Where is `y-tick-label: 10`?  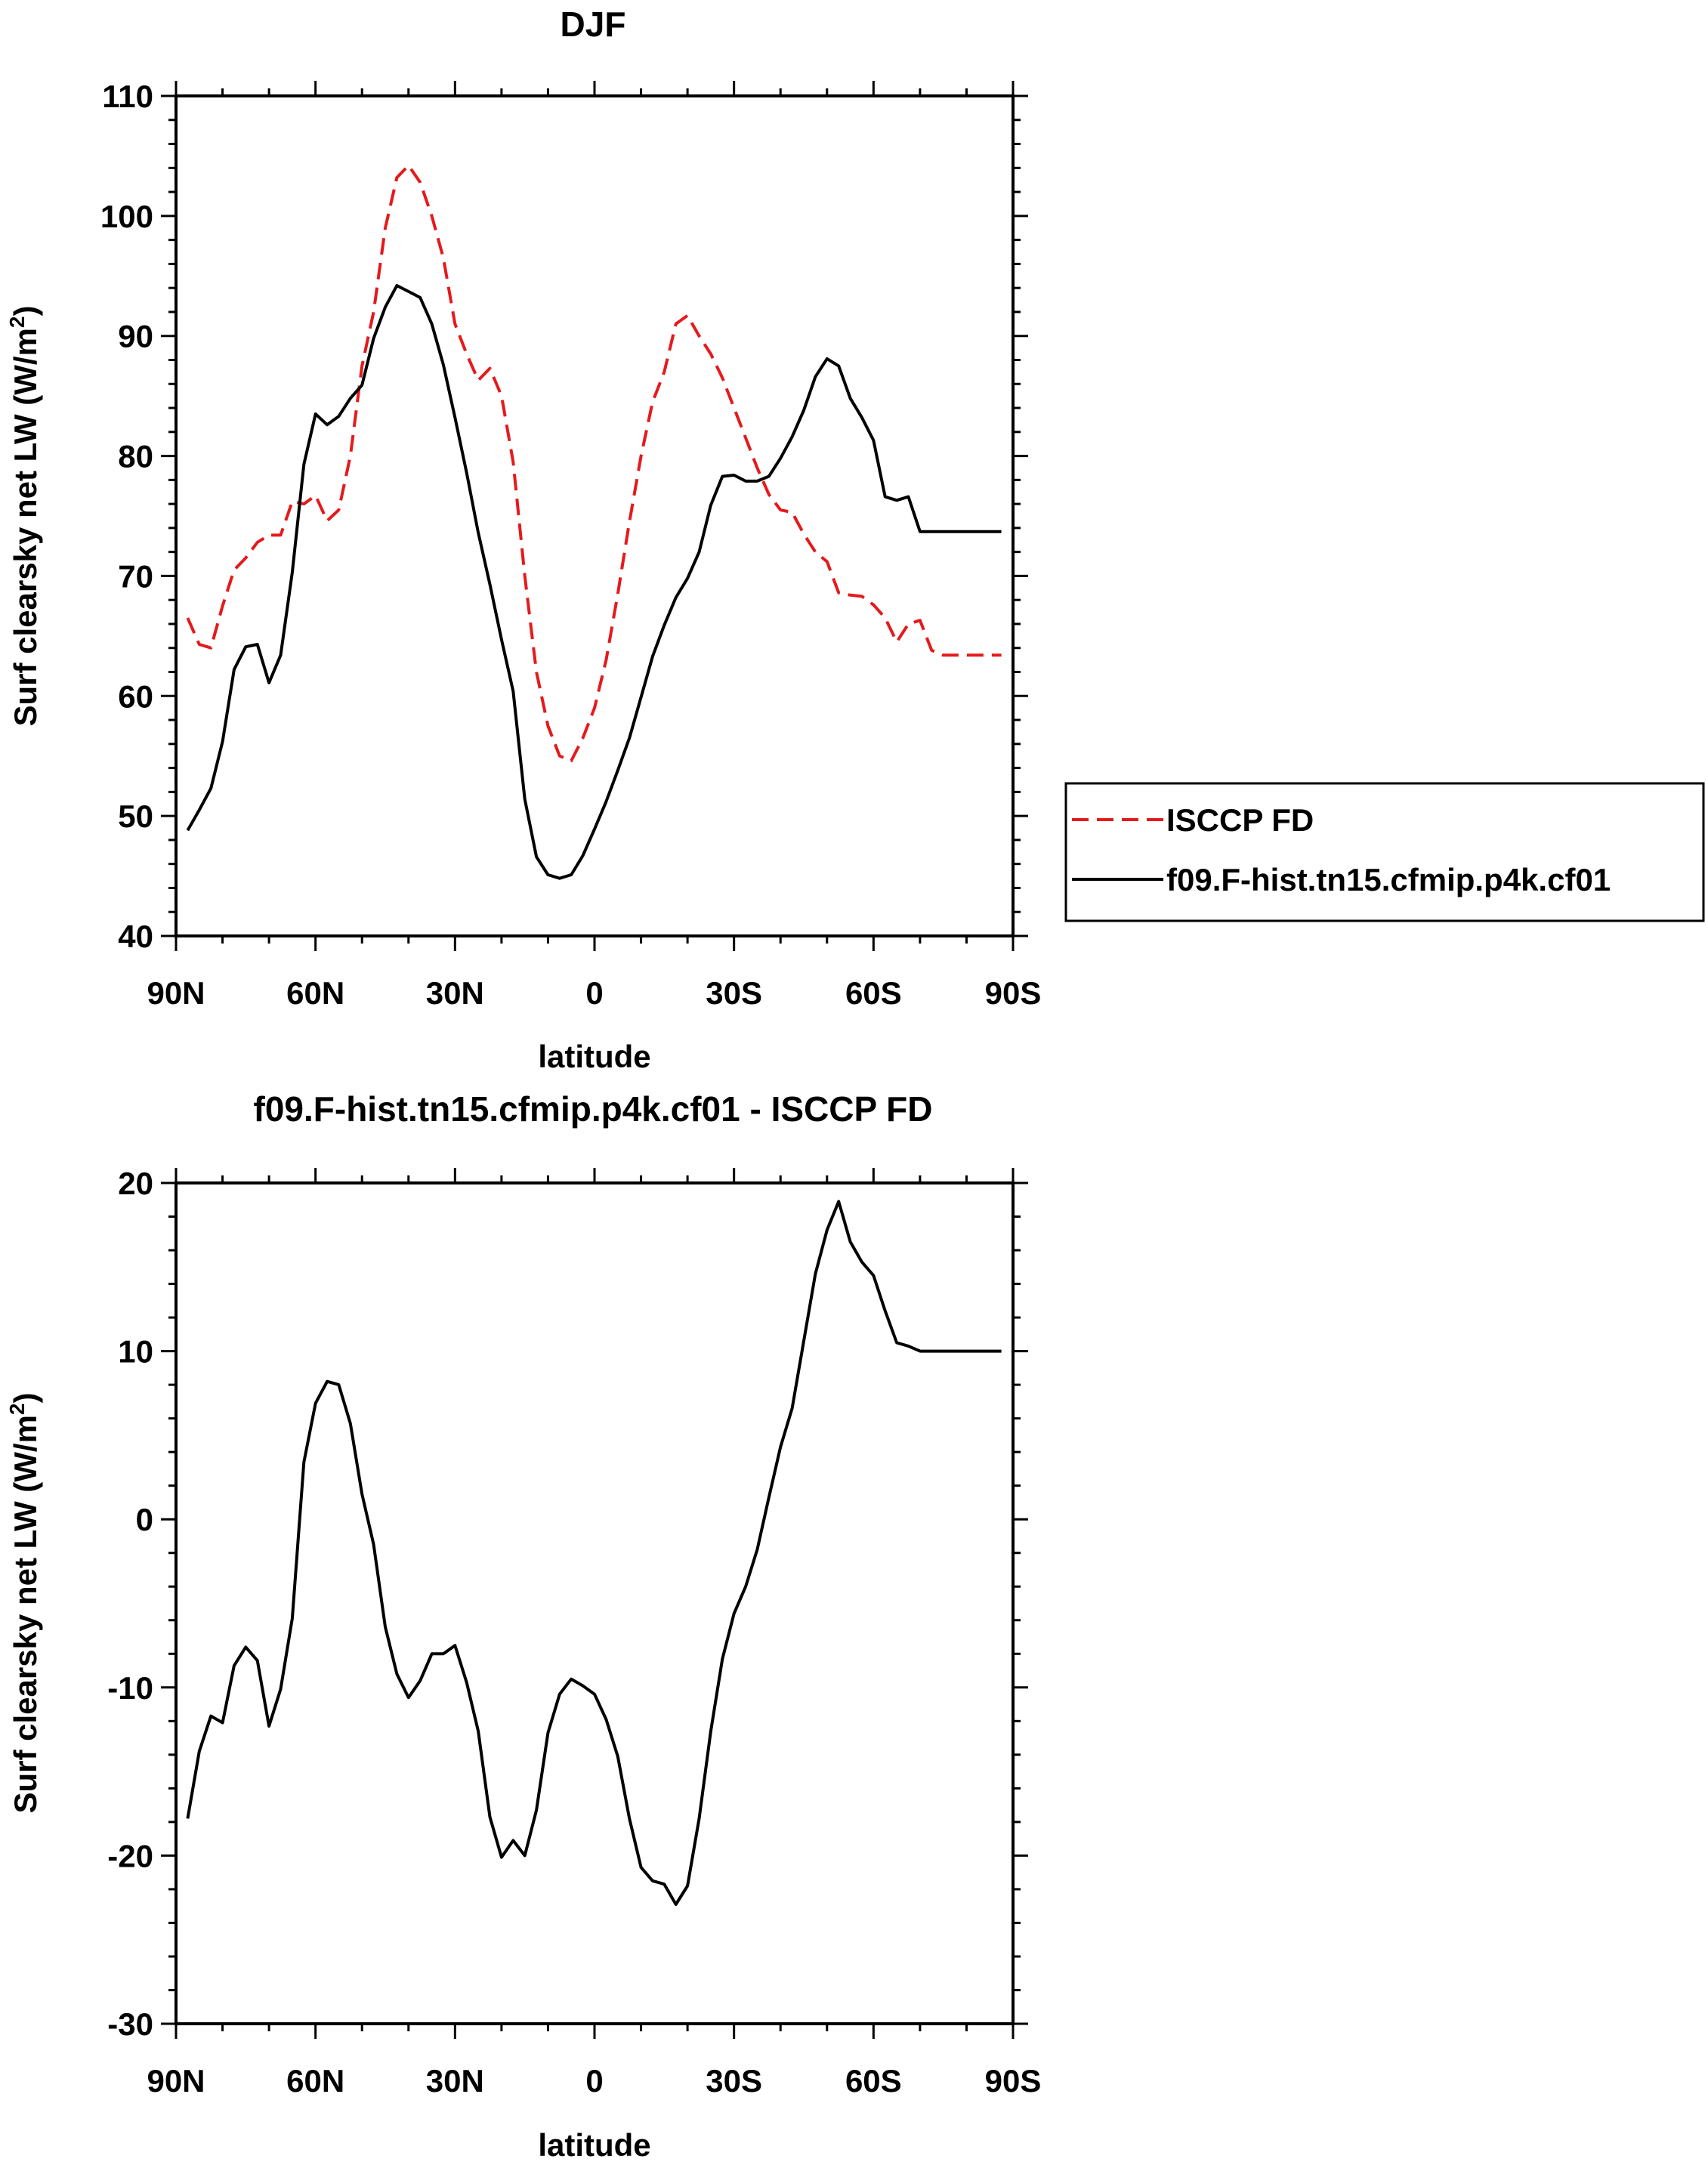
y-tick-label: 10 is located at coordinates (135, 1352).